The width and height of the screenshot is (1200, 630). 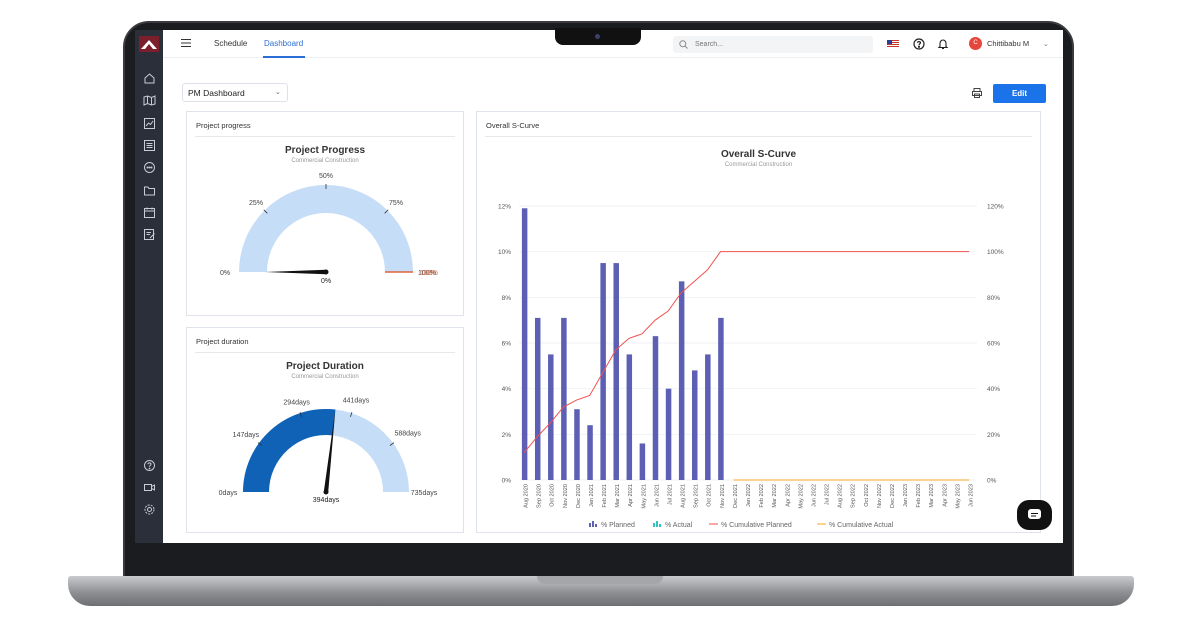 What do you see at coordinates (407, 434) in the screenshot?
I see `gauge-tick-label: 588days` at bounding box center [407, 434].